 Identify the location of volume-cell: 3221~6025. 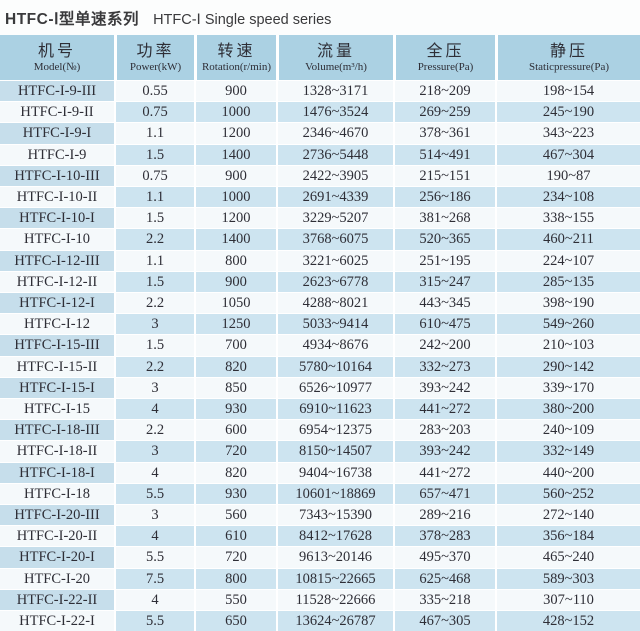
(334, 260).